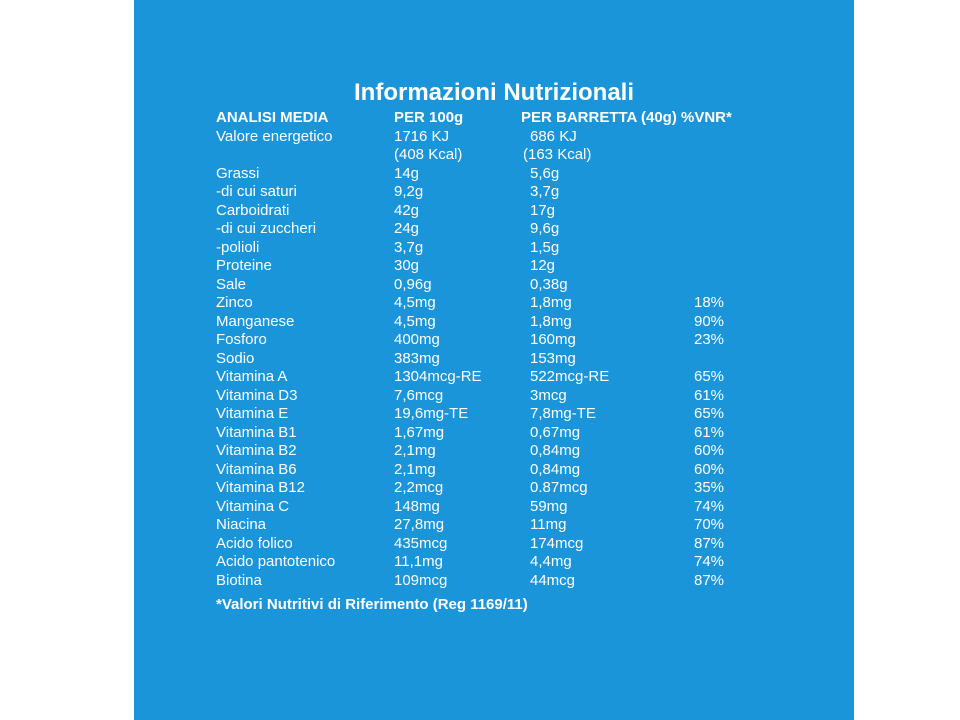 The width and height of the screenshot is (960, 720). What do you see at coordinates (417, 339) in the screenshot?
I see `value-per-100g: 400mg` at bounding box center [417, 339].